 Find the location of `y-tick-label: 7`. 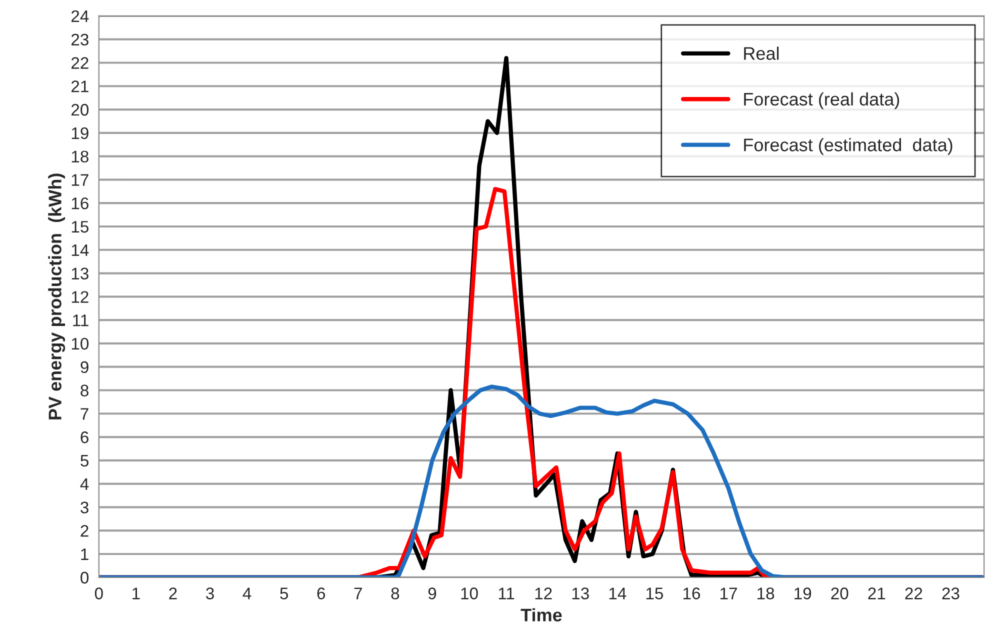

y-tick-label: 7 is located at coordinates (84, 414).